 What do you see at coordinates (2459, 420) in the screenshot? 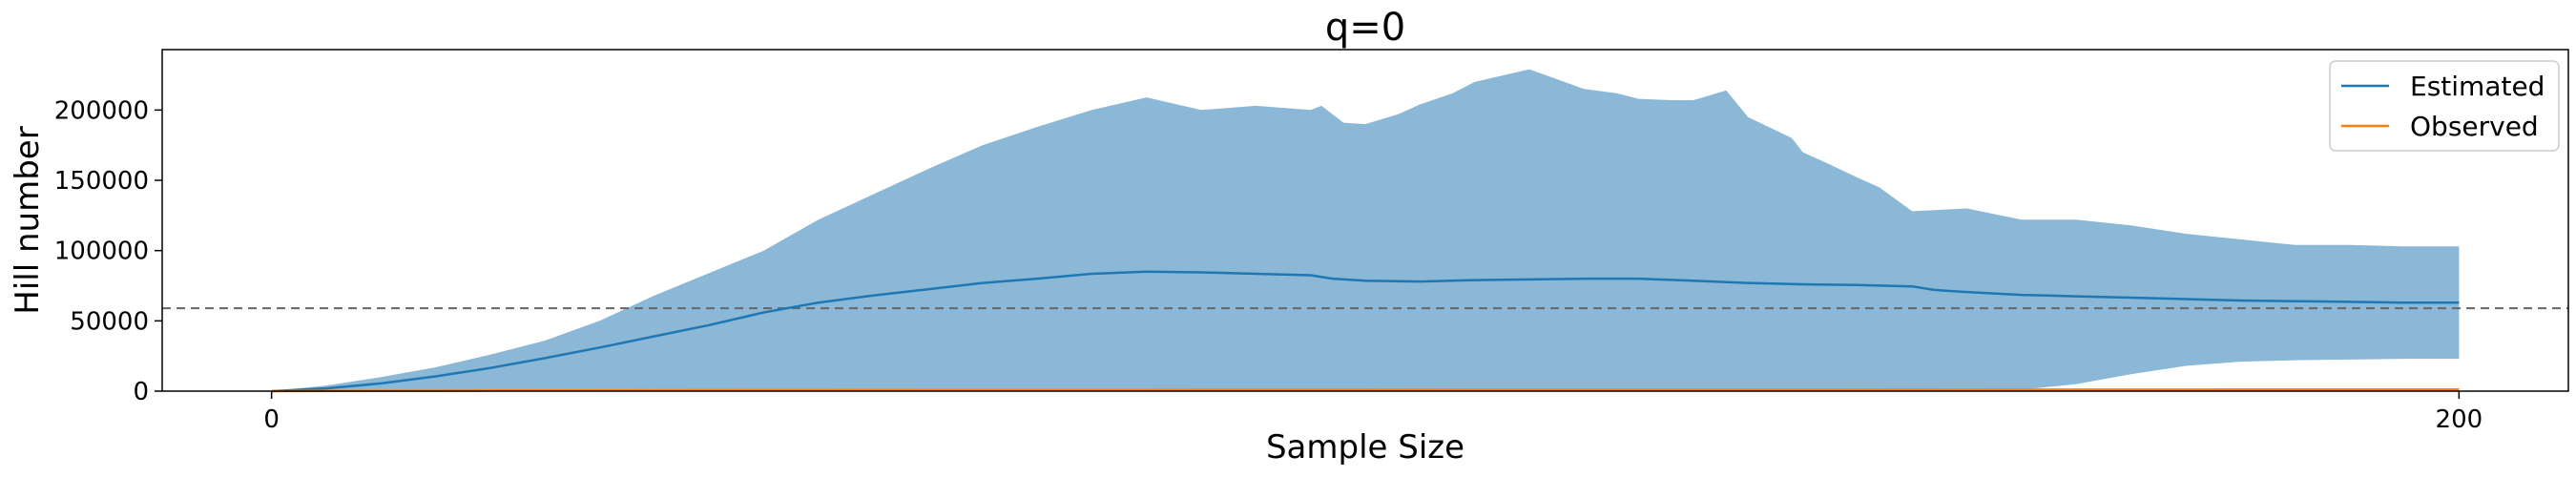
I see `x-tick-label: 200` at bounding box center [2459, 420].